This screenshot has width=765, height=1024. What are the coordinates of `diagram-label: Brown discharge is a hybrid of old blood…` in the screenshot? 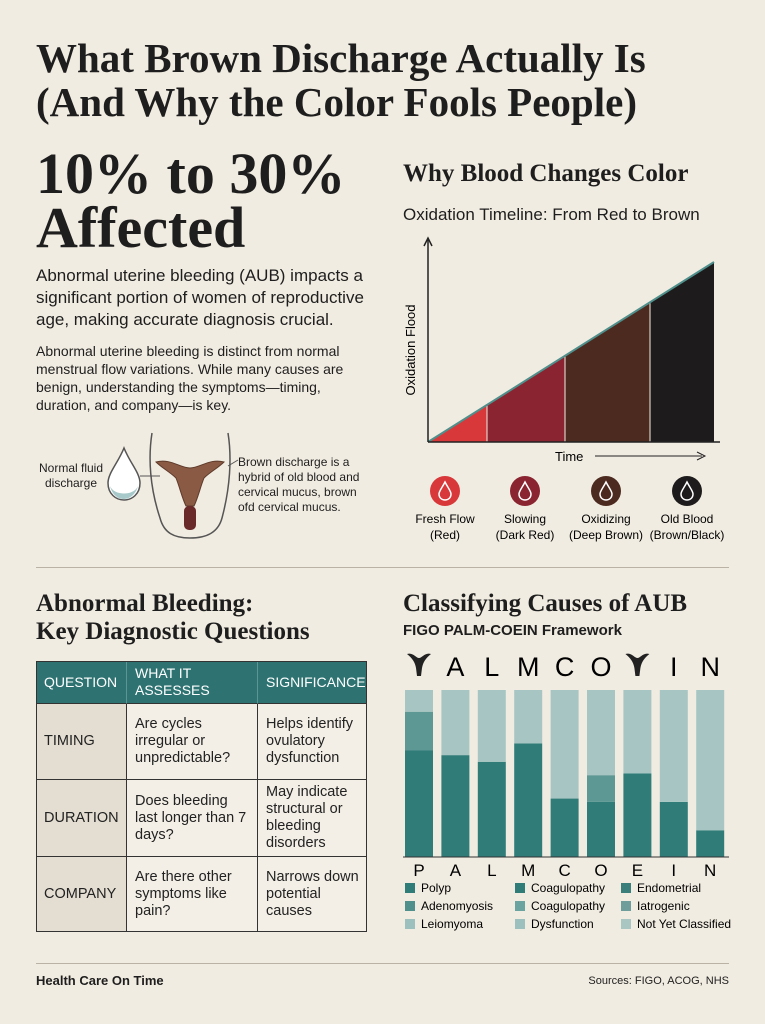 It's located at (299, 484).